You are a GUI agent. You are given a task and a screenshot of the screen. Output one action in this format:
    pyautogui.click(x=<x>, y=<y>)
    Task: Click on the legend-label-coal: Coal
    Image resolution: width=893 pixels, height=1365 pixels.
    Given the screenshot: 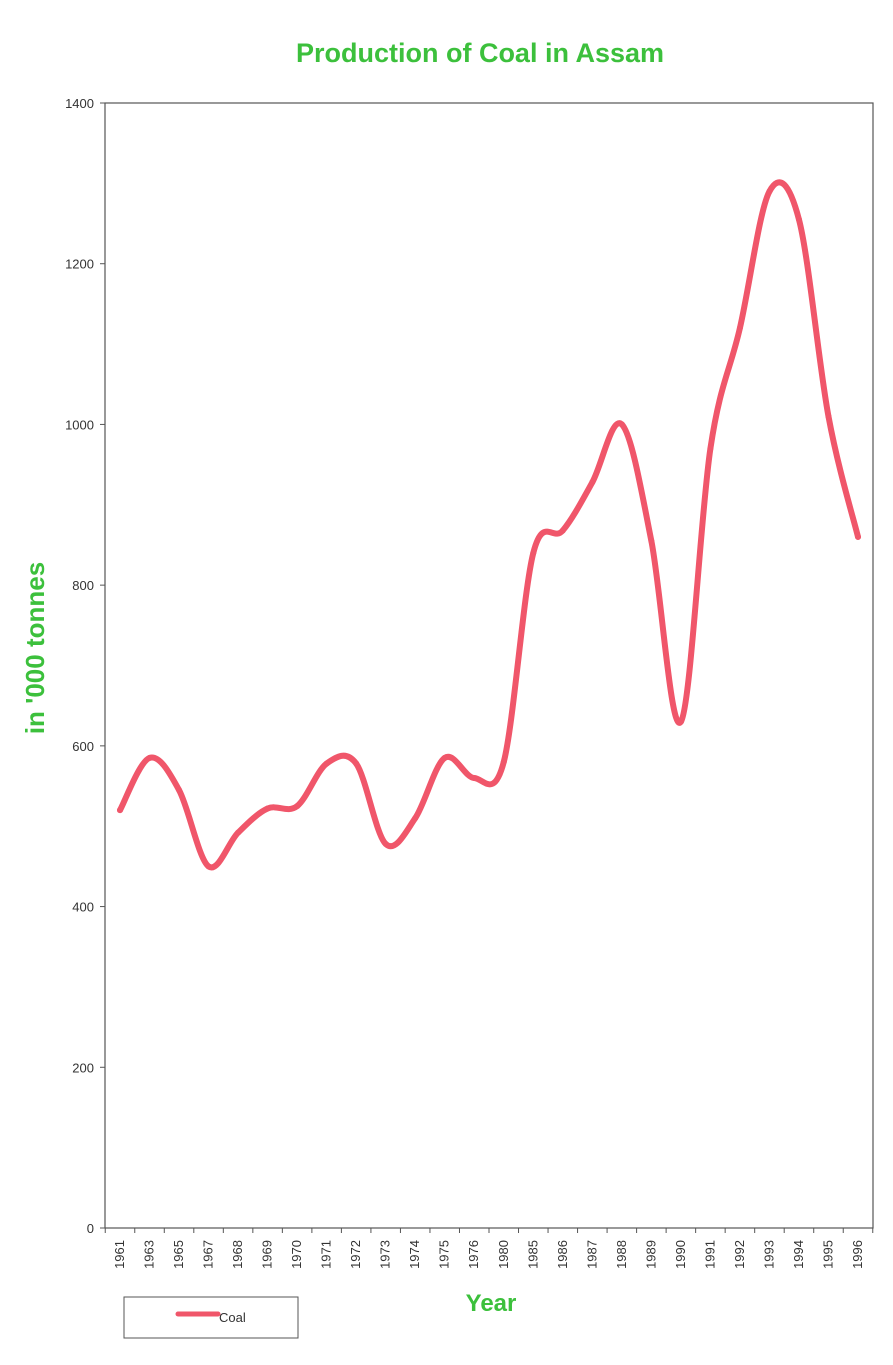 What is the action you would take?
    pyautogui.click(x=232, y=1317)
    